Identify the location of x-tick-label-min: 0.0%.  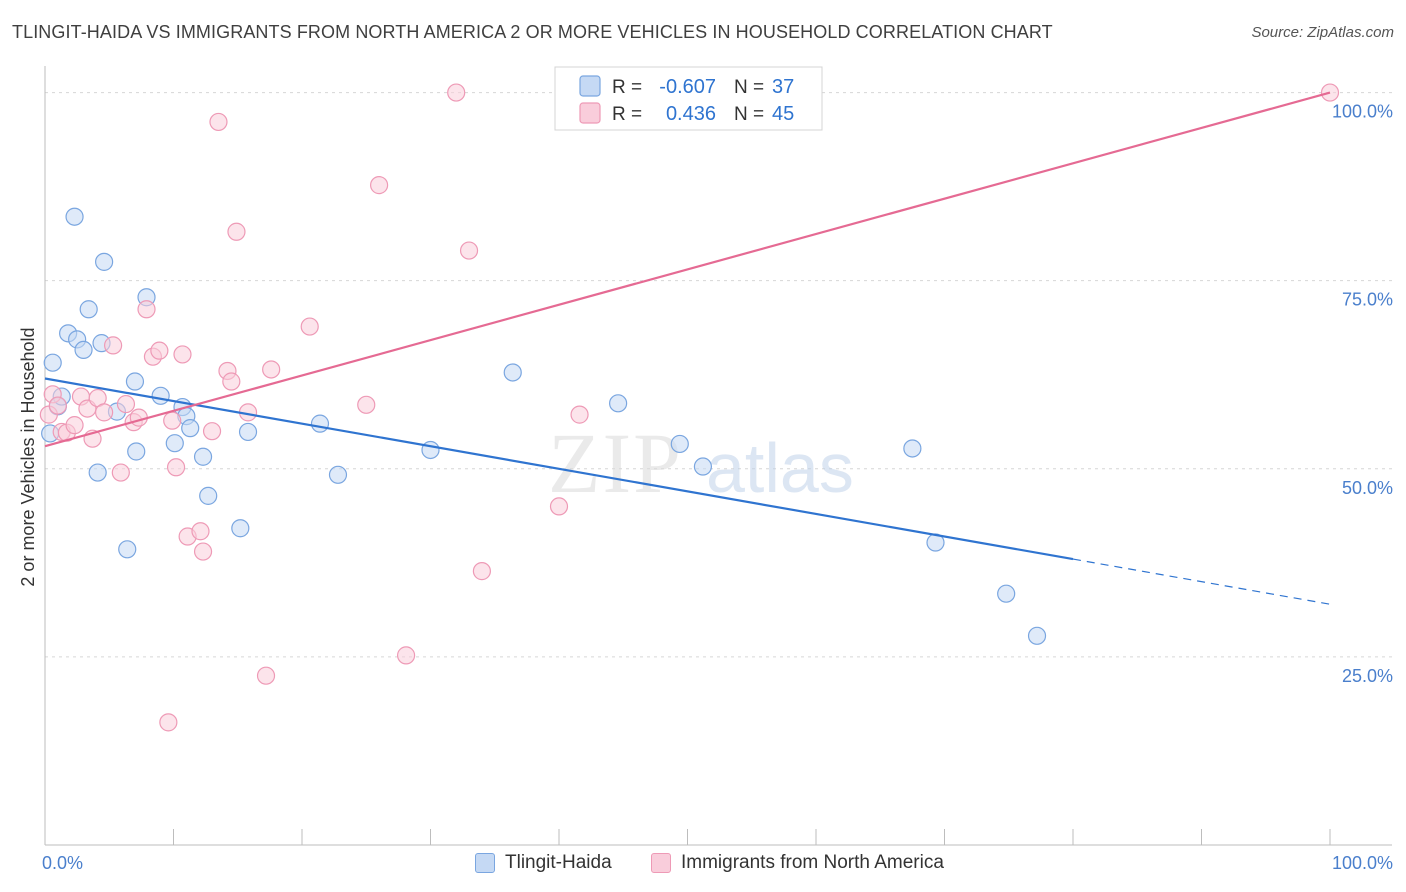
(62, 863).